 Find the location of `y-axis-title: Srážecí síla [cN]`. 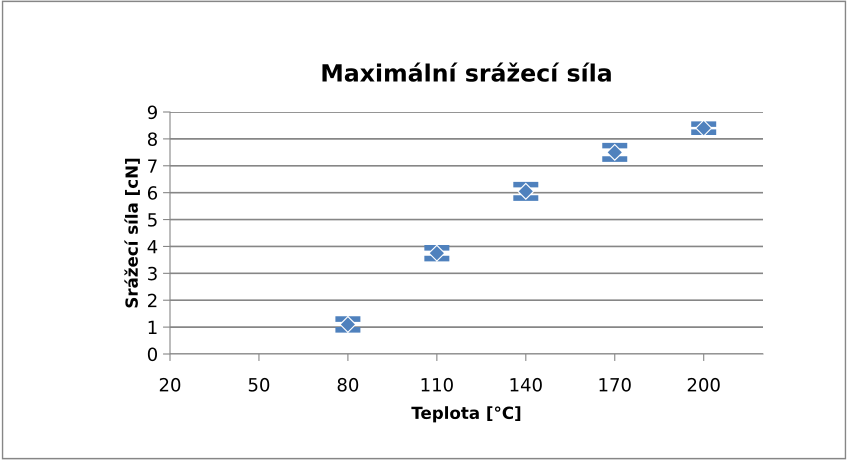

y-axis-title: Srážecí síla [cN] is located at coordinates (132, 233).